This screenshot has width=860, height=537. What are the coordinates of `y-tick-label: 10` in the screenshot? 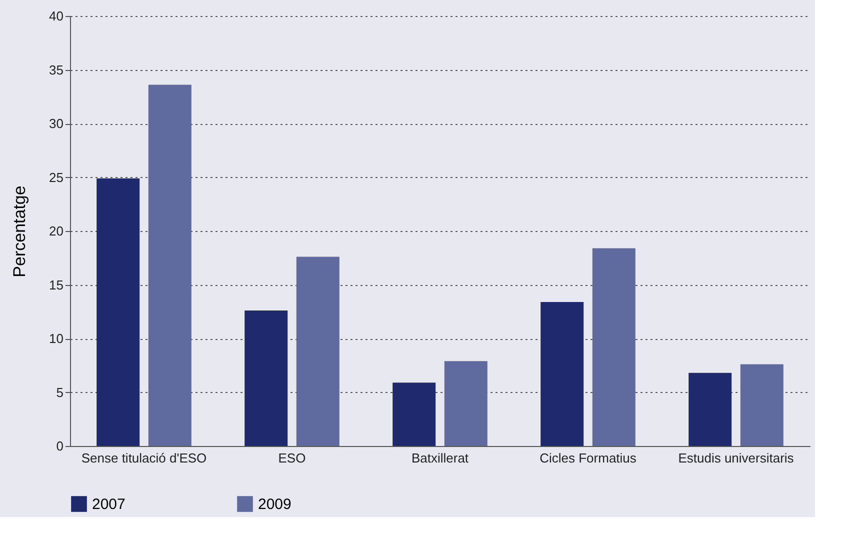 It's located at (56, 338).